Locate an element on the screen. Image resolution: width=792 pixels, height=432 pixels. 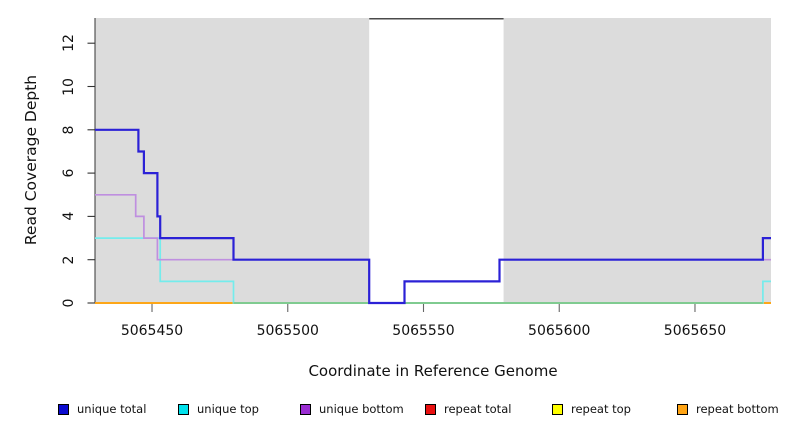
y-axis-title: Read Coverage Depth is located at coordinates (31, 160).